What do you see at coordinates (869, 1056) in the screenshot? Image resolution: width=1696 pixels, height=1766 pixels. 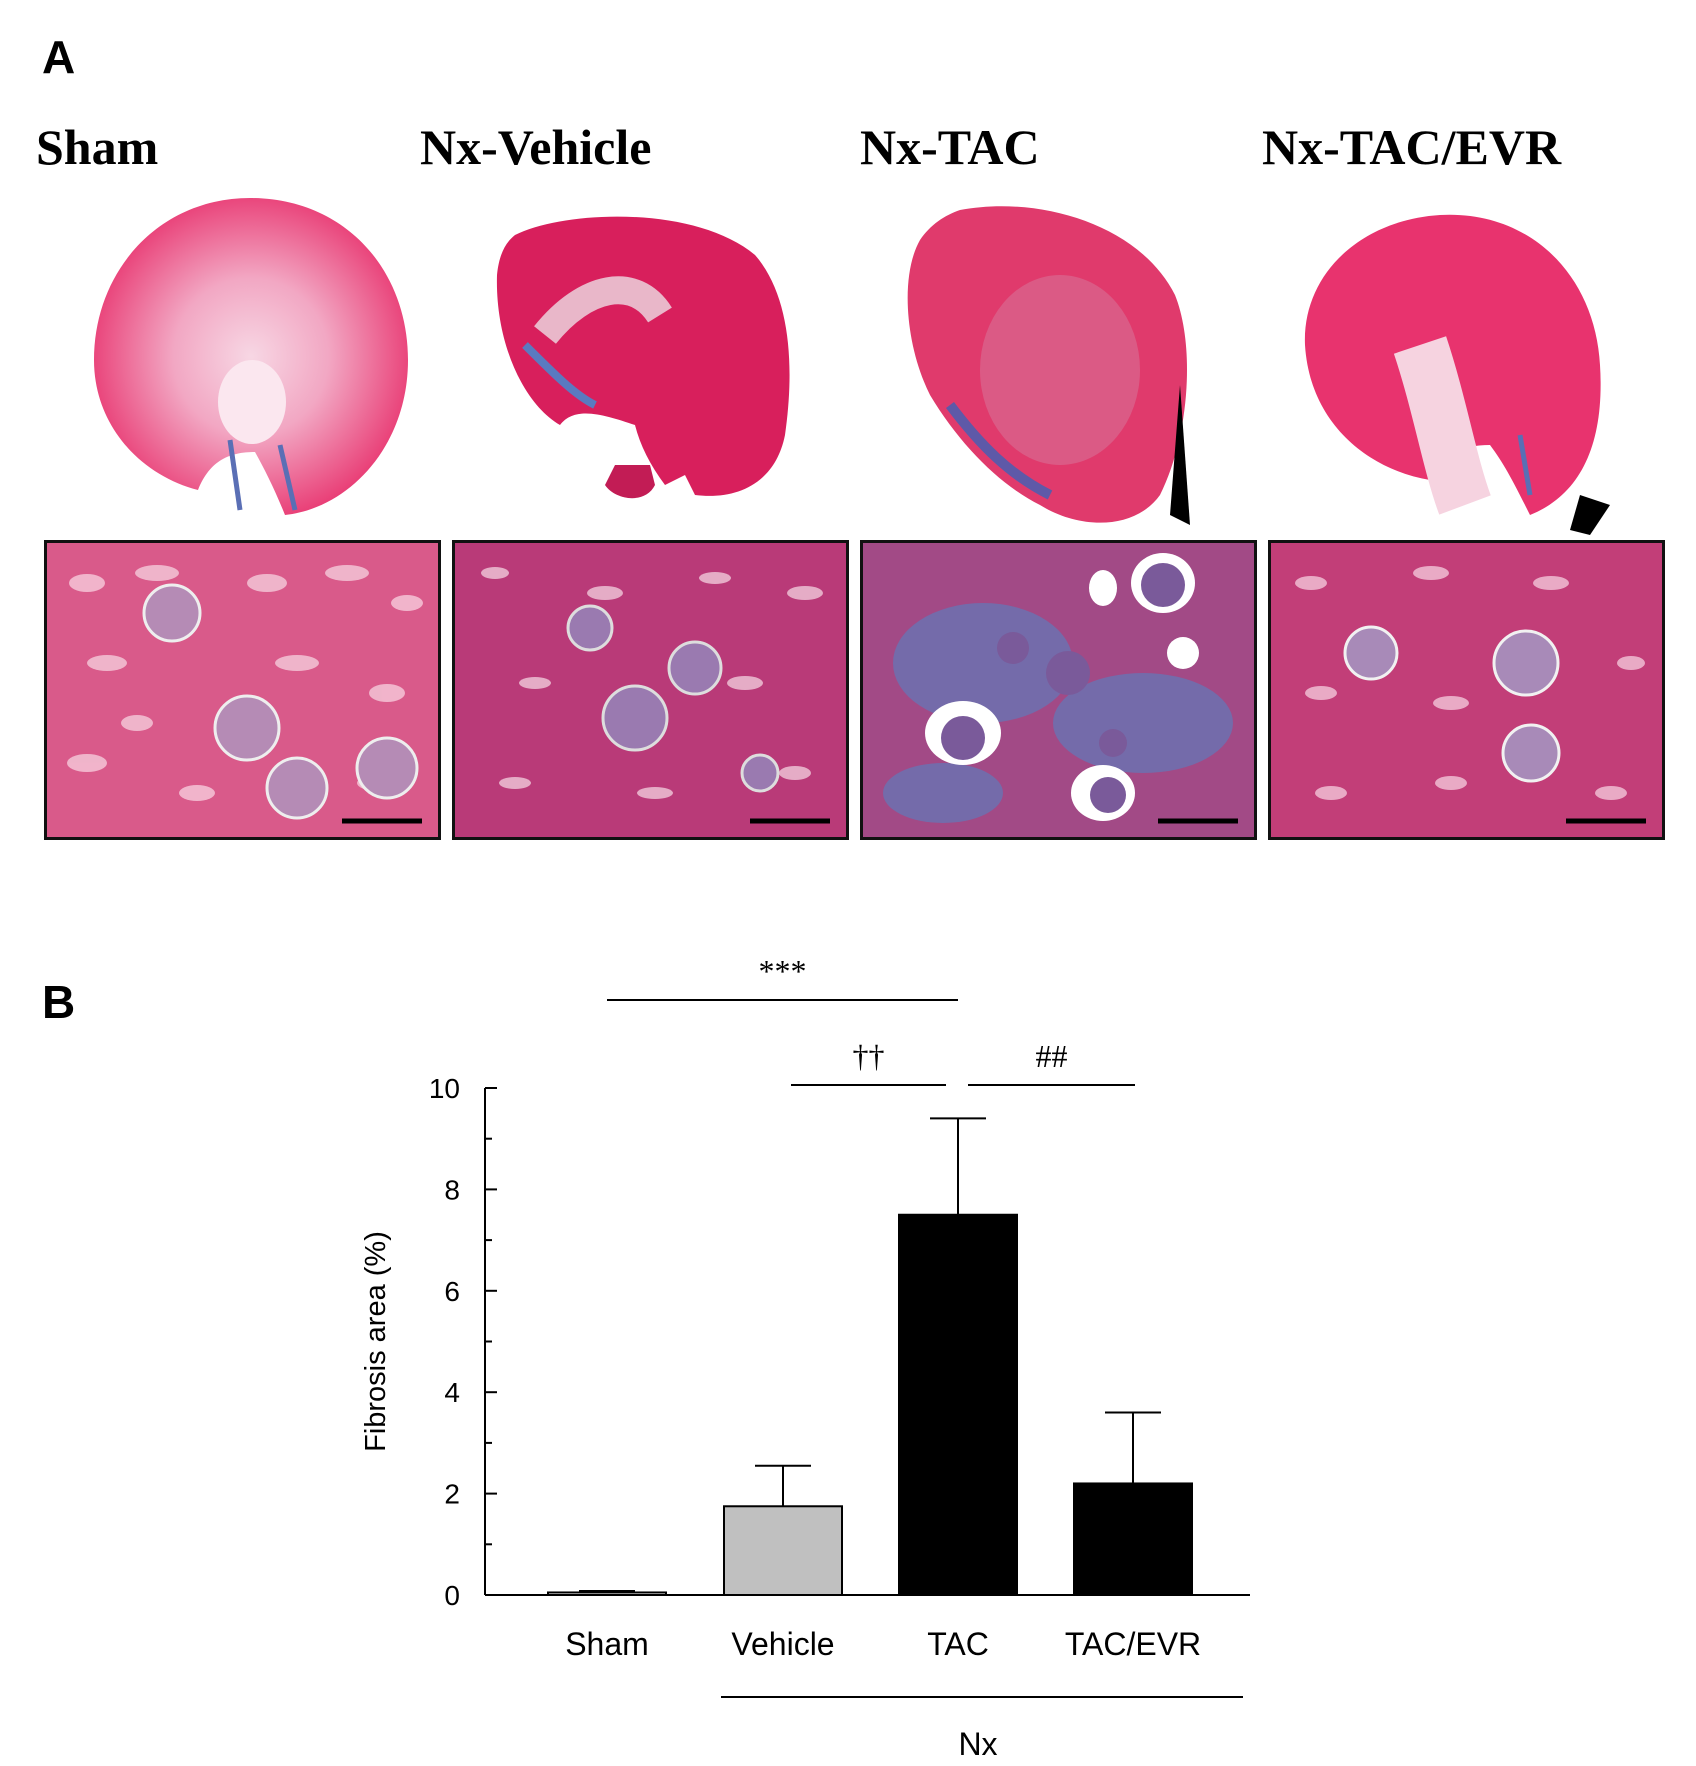 I see `significance-label: ††` at bounding box center [869, 1056].